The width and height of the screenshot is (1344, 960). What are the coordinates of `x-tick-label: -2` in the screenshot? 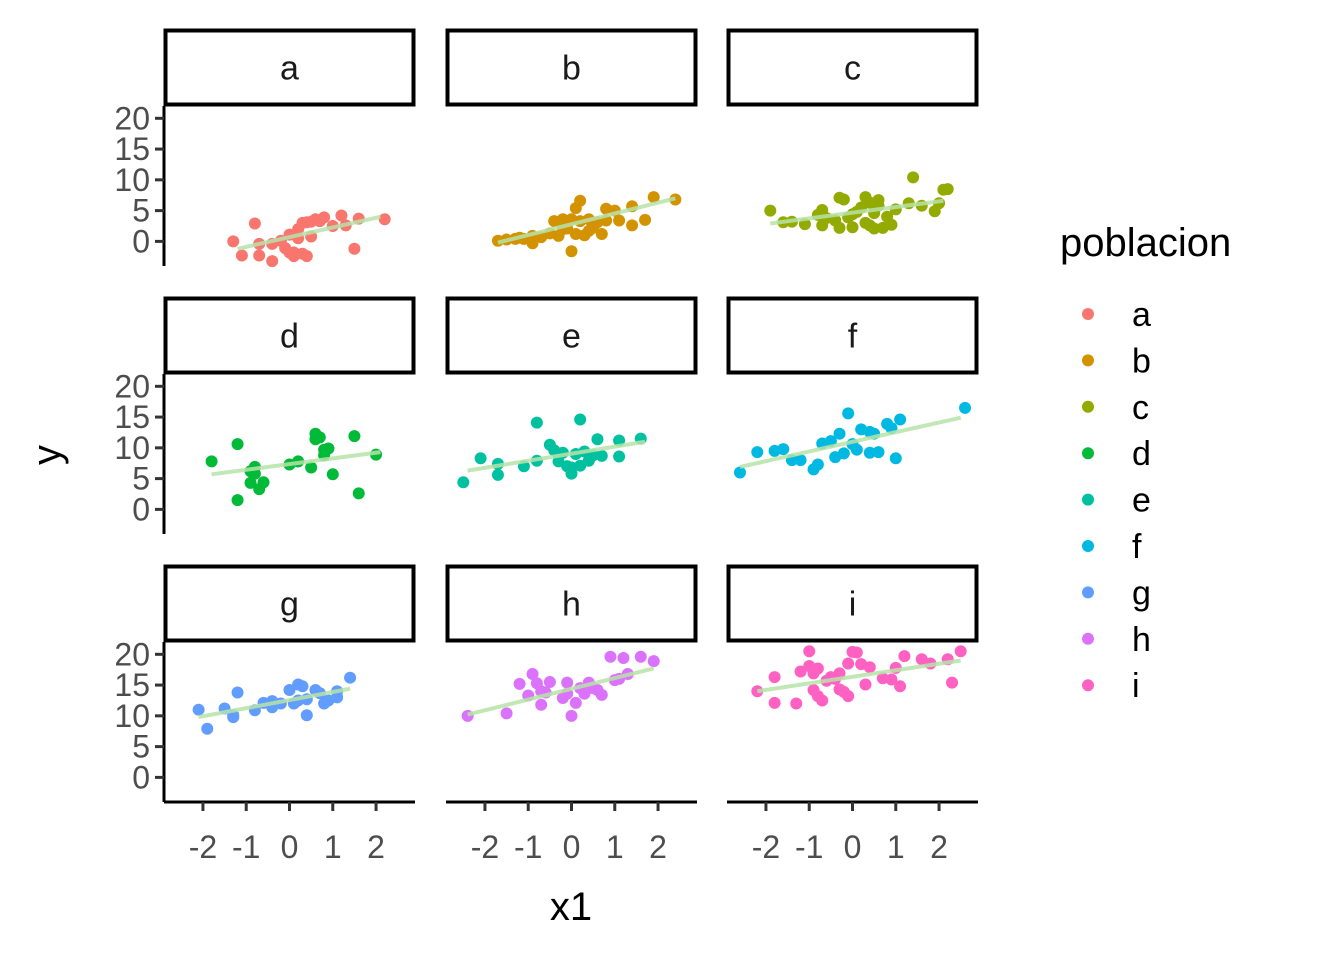 It's located at (203, 847).